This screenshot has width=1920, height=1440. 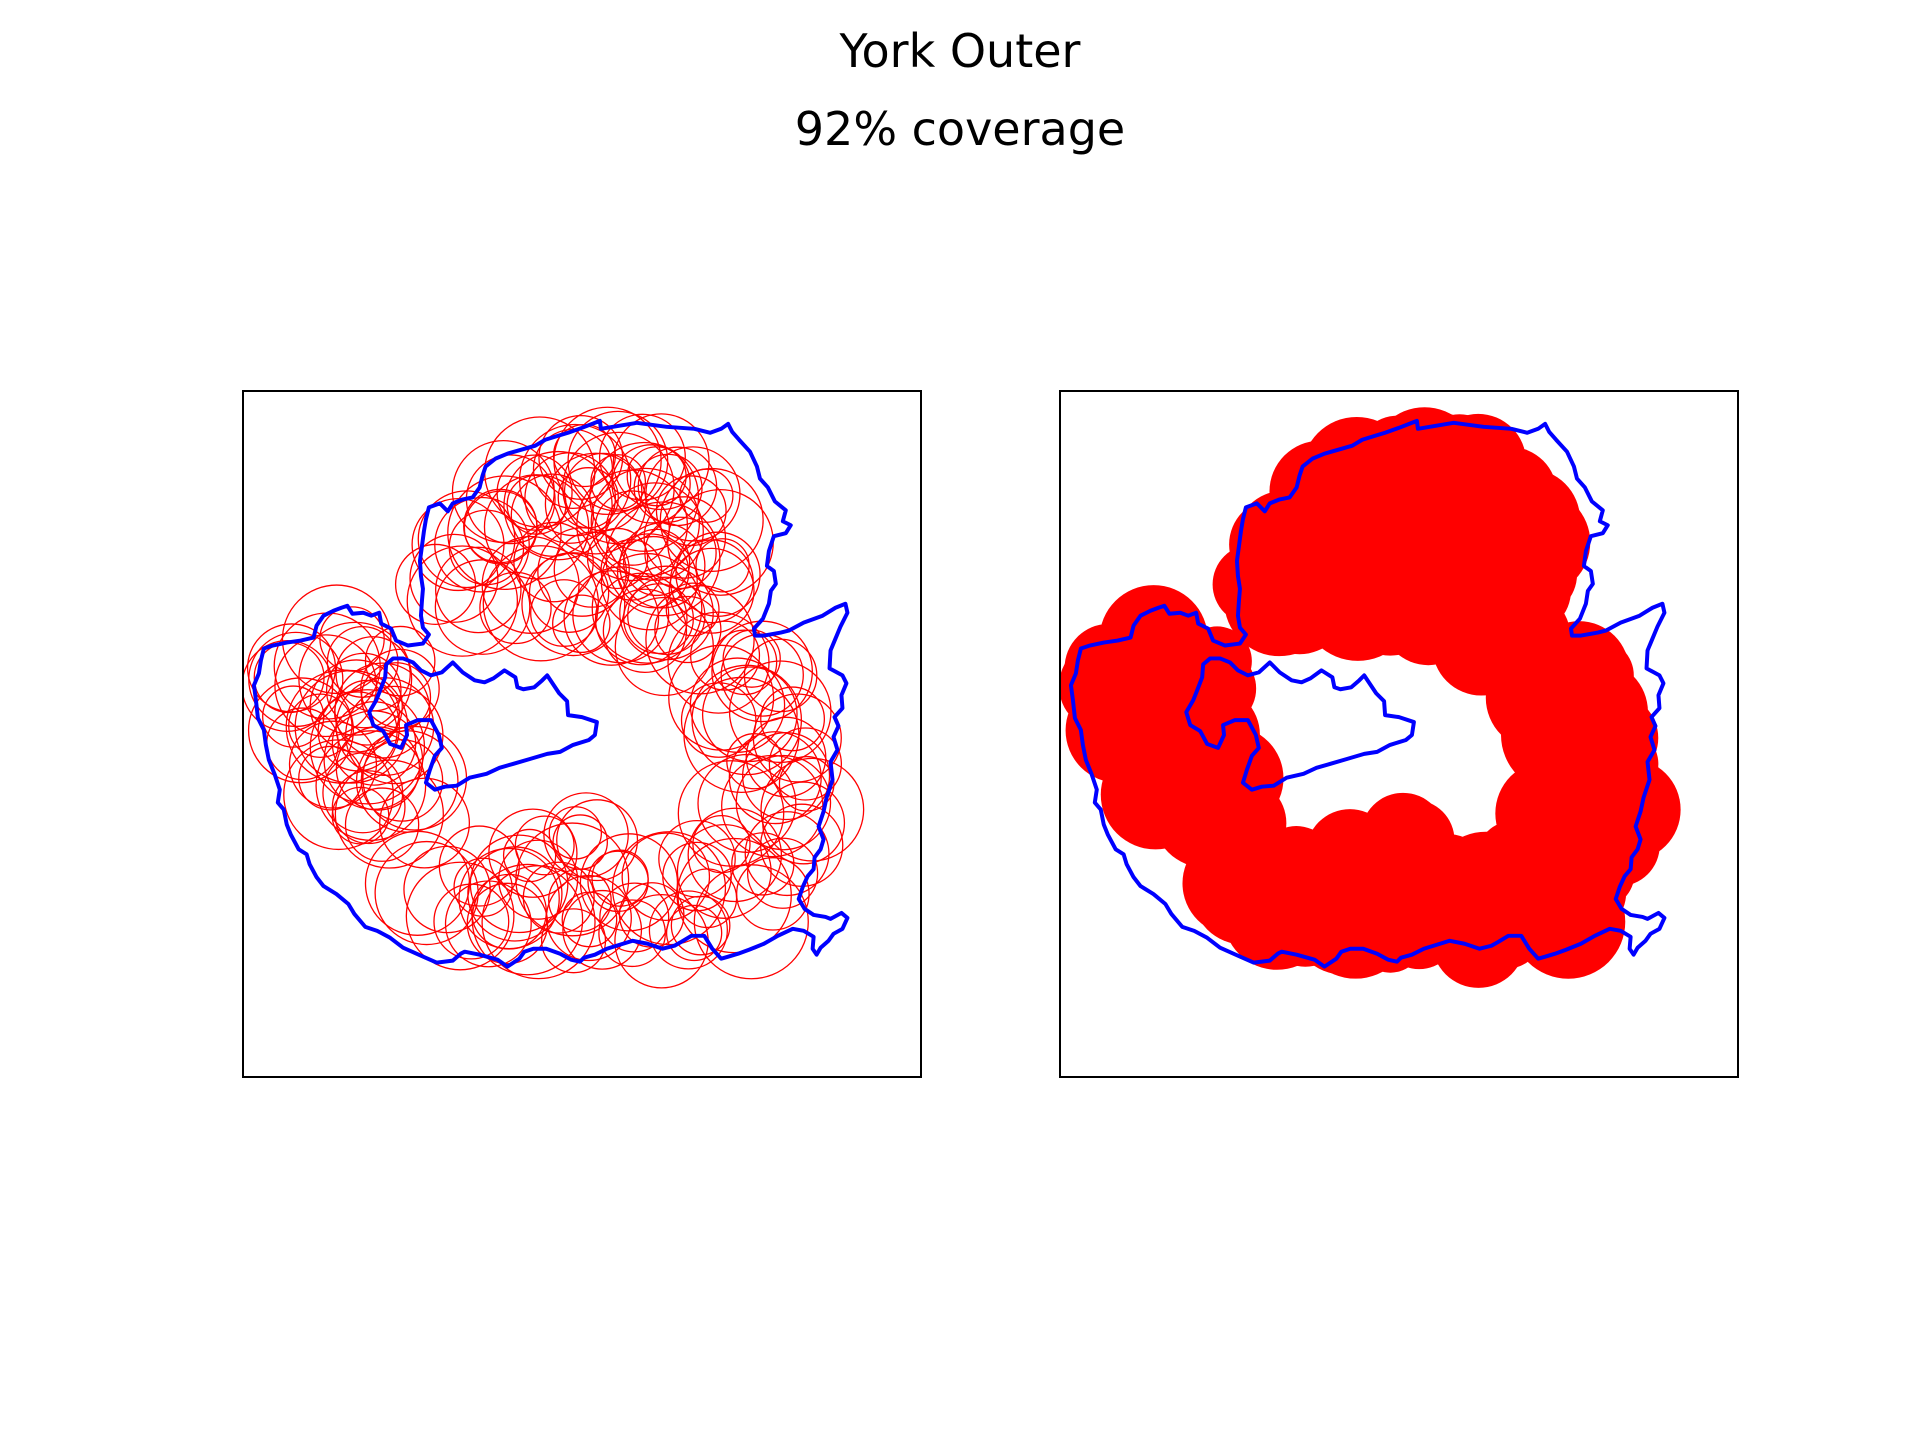 What do you see at coordinates (960, 51) in the screenshot?
I see `figure-title: York Outer` at bounding box center [960, 51].